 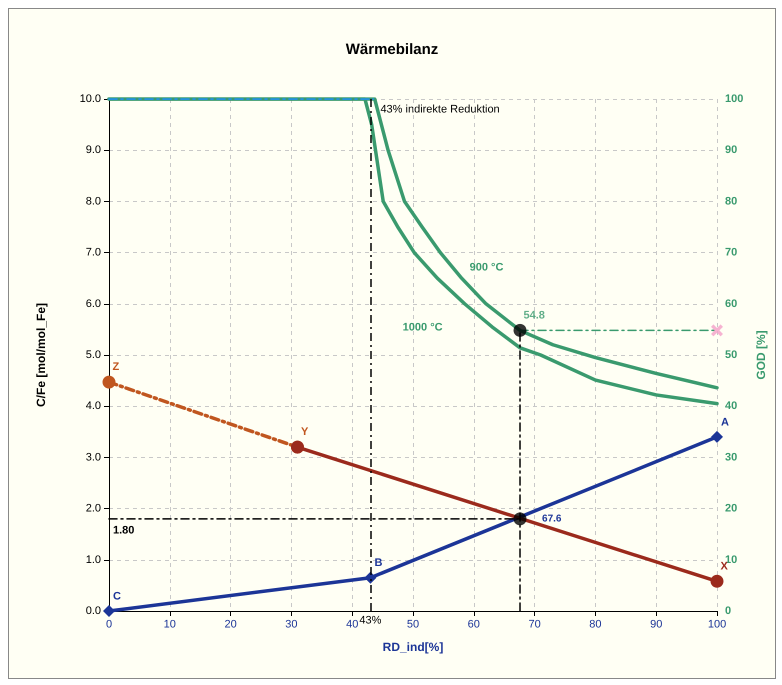 What do you see at coordinates (352, 624) in the screenshot?
I see `x-tick-label: 40` at bounding box center [352, 624].